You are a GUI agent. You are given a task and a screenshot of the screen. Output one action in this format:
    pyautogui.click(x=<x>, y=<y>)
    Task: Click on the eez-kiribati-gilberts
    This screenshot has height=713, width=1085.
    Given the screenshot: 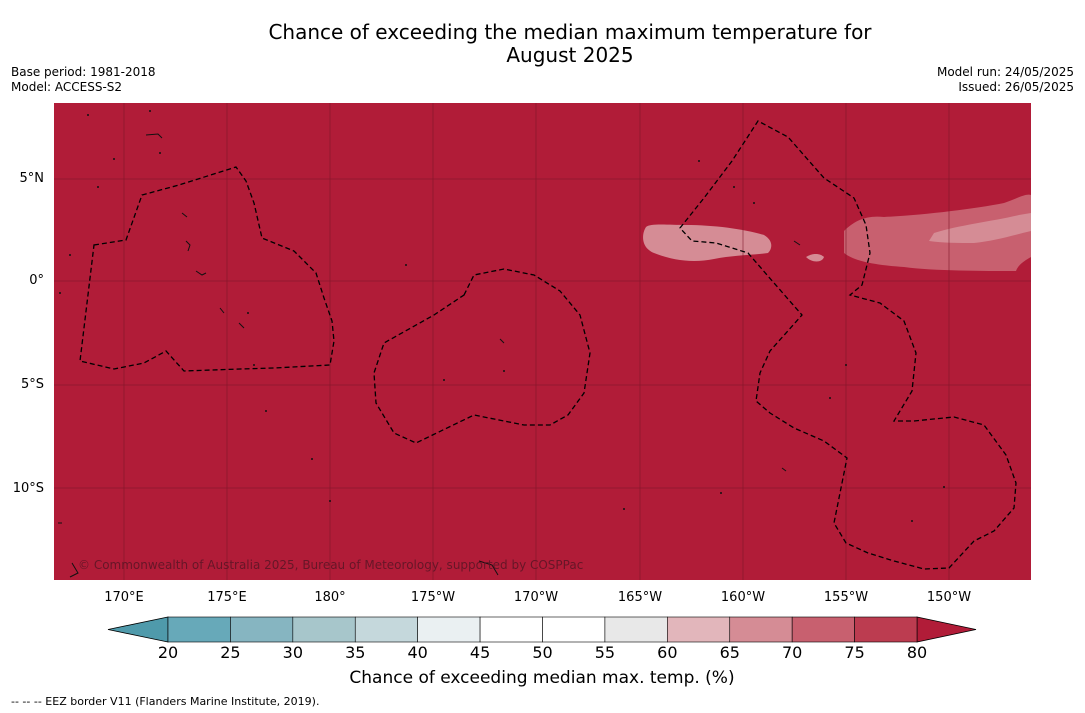 What is the action you would take?
    pyautogui.click(x=207, y=269)
    